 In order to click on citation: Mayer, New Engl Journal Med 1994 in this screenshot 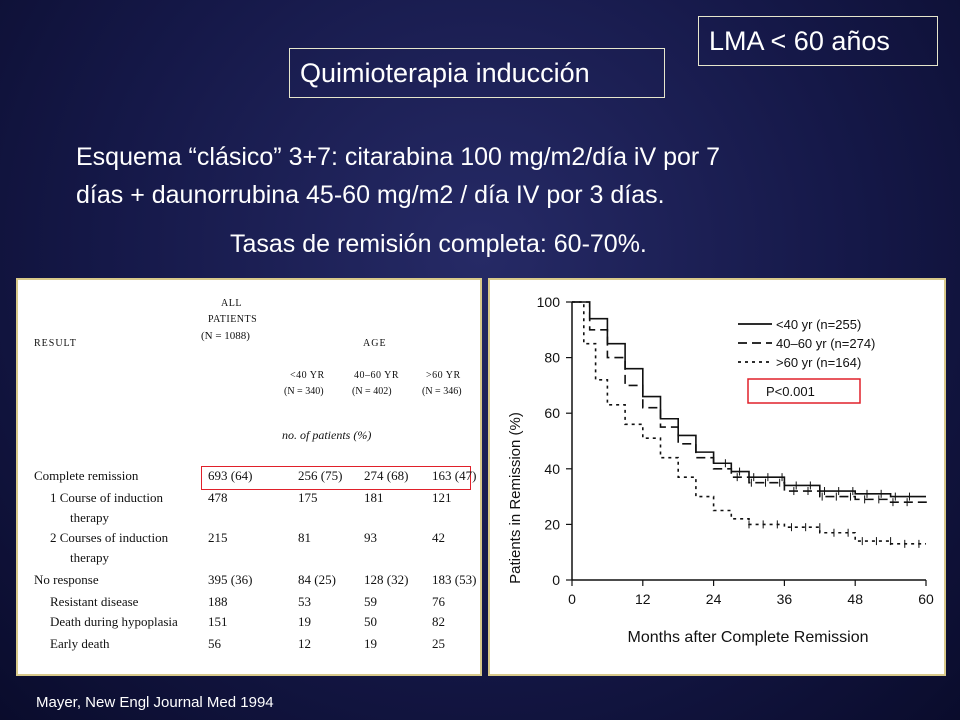, I will do `click(155, 702)`.